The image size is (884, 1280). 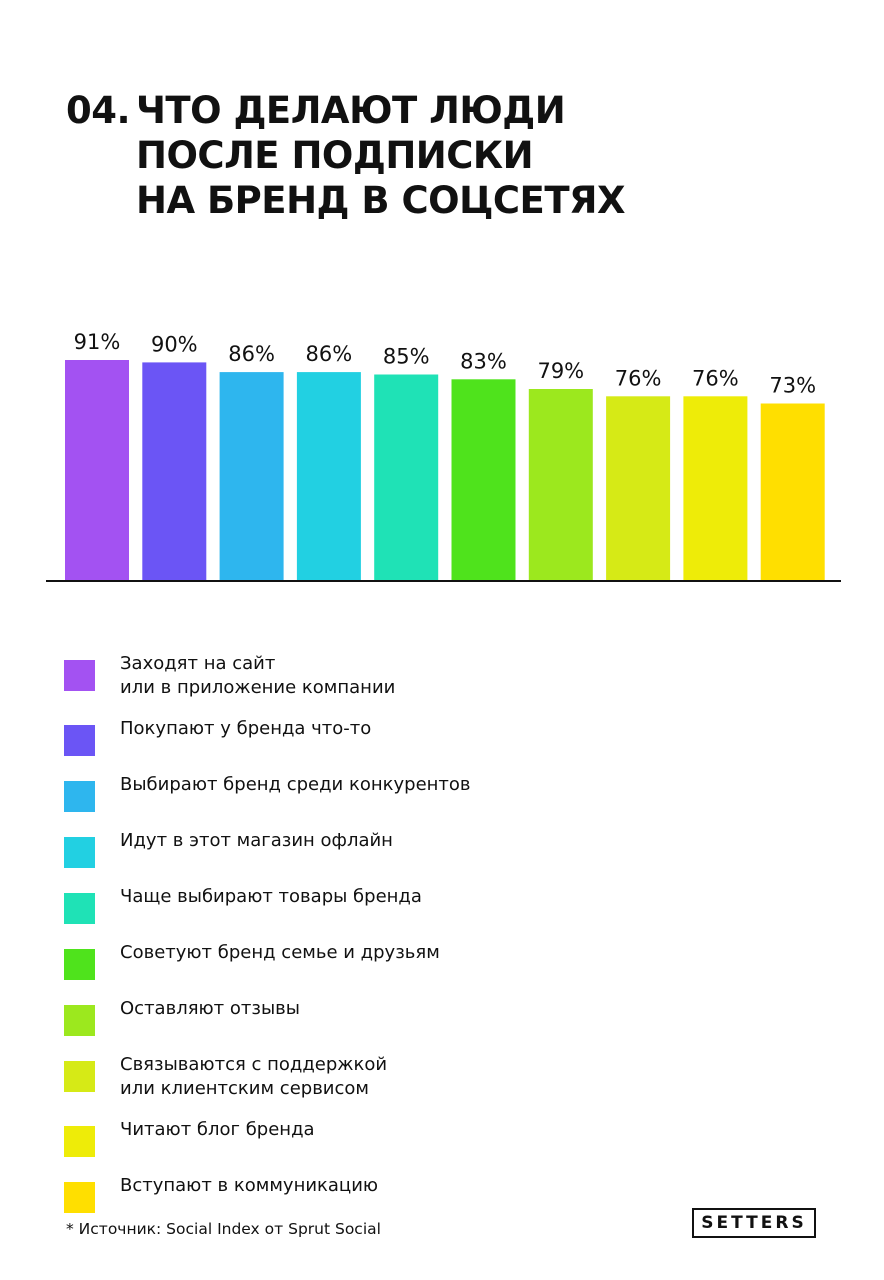 What do you see at coordinates (715, 378) in the screenshot?
I see `bar-value-label-9: 76%` at bounding box center [715, 378].